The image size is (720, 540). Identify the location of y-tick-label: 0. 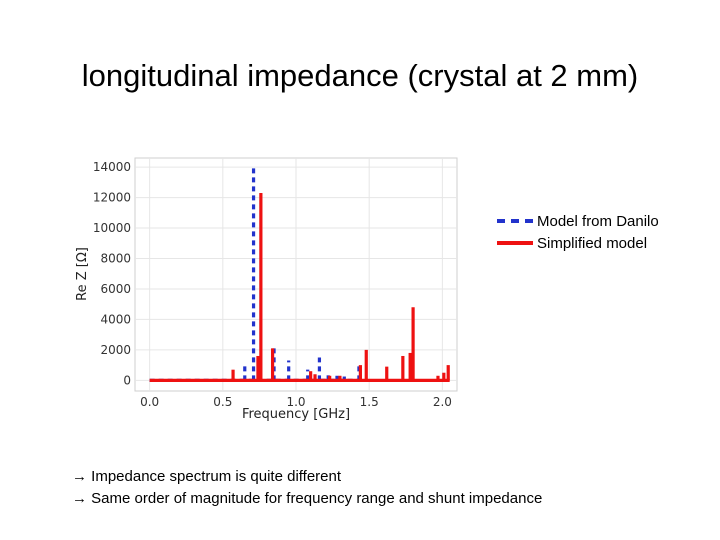
(127, 380).